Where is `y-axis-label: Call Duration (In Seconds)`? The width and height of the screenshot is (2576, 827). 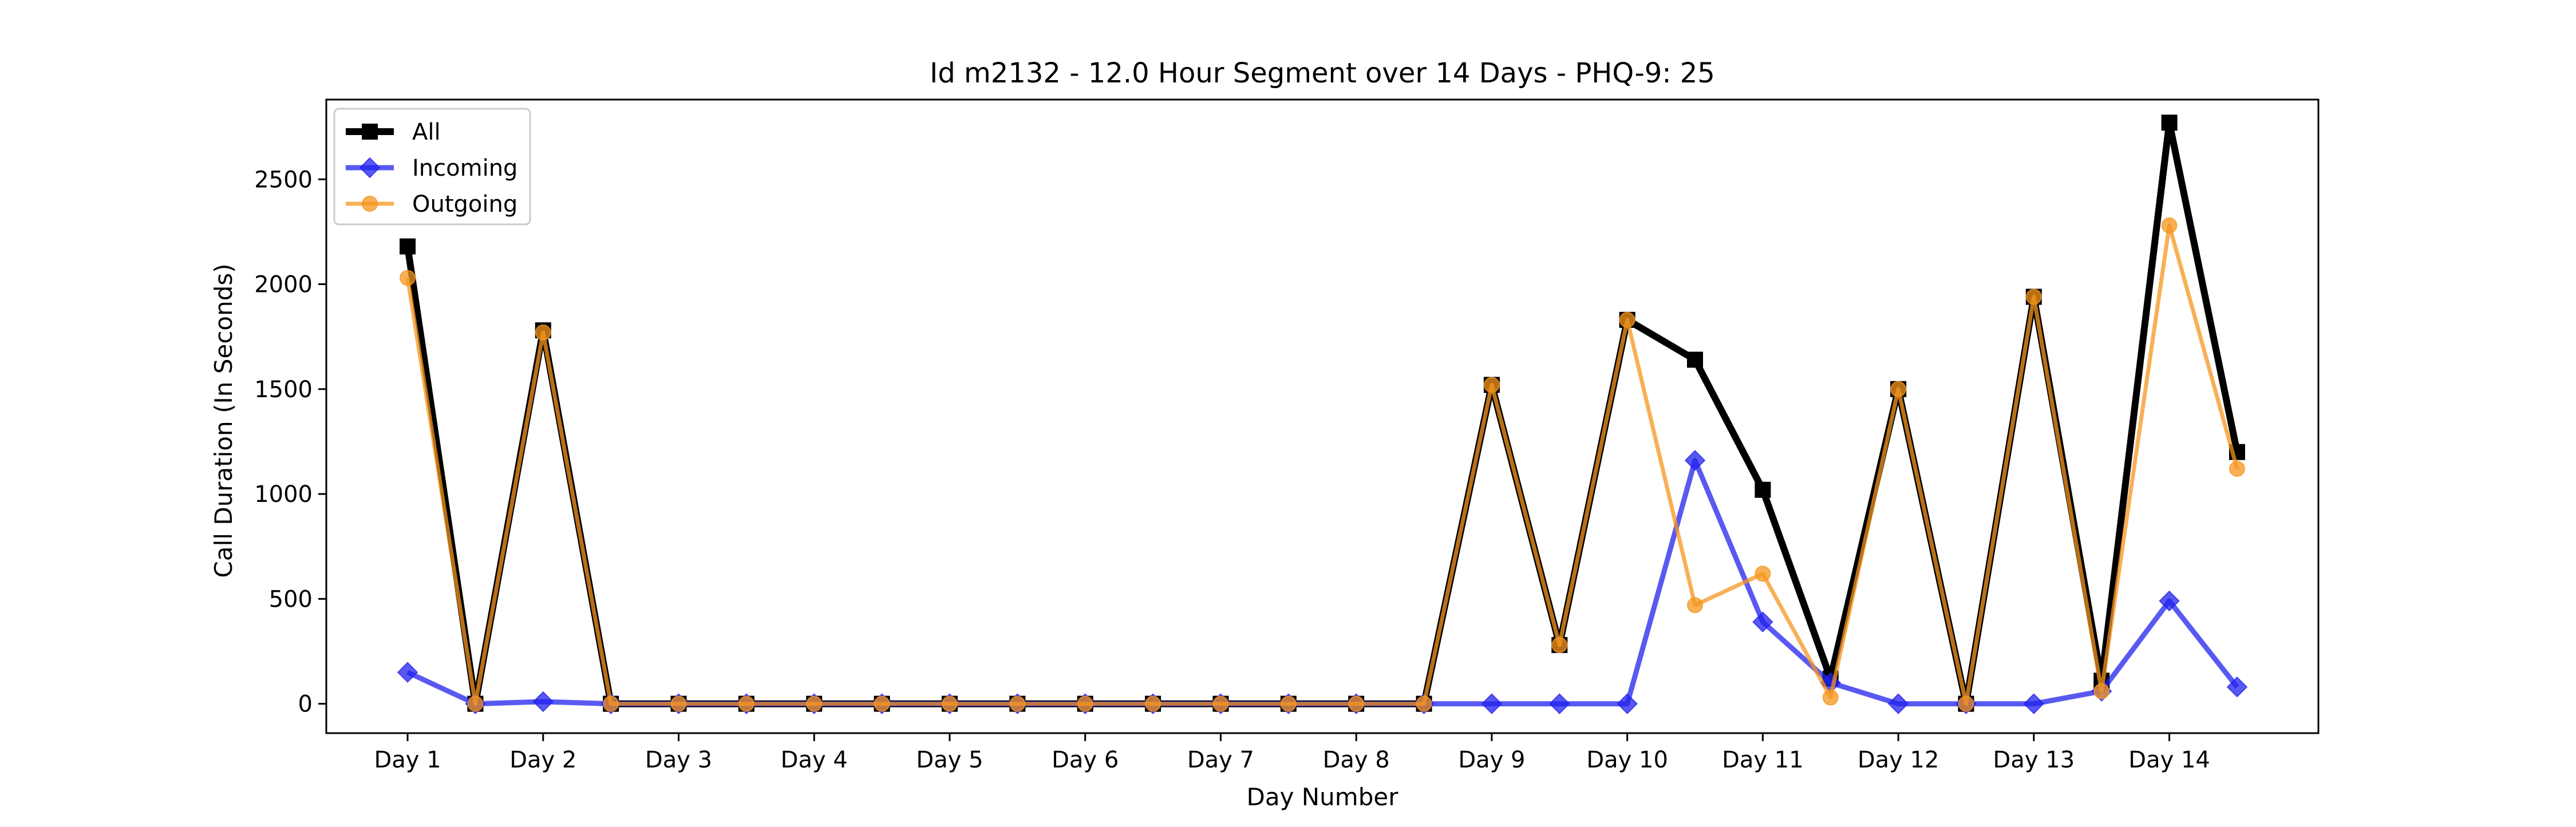
y-axis-label: Call Duration (In Seconds) is located at coordinates (224, 420).